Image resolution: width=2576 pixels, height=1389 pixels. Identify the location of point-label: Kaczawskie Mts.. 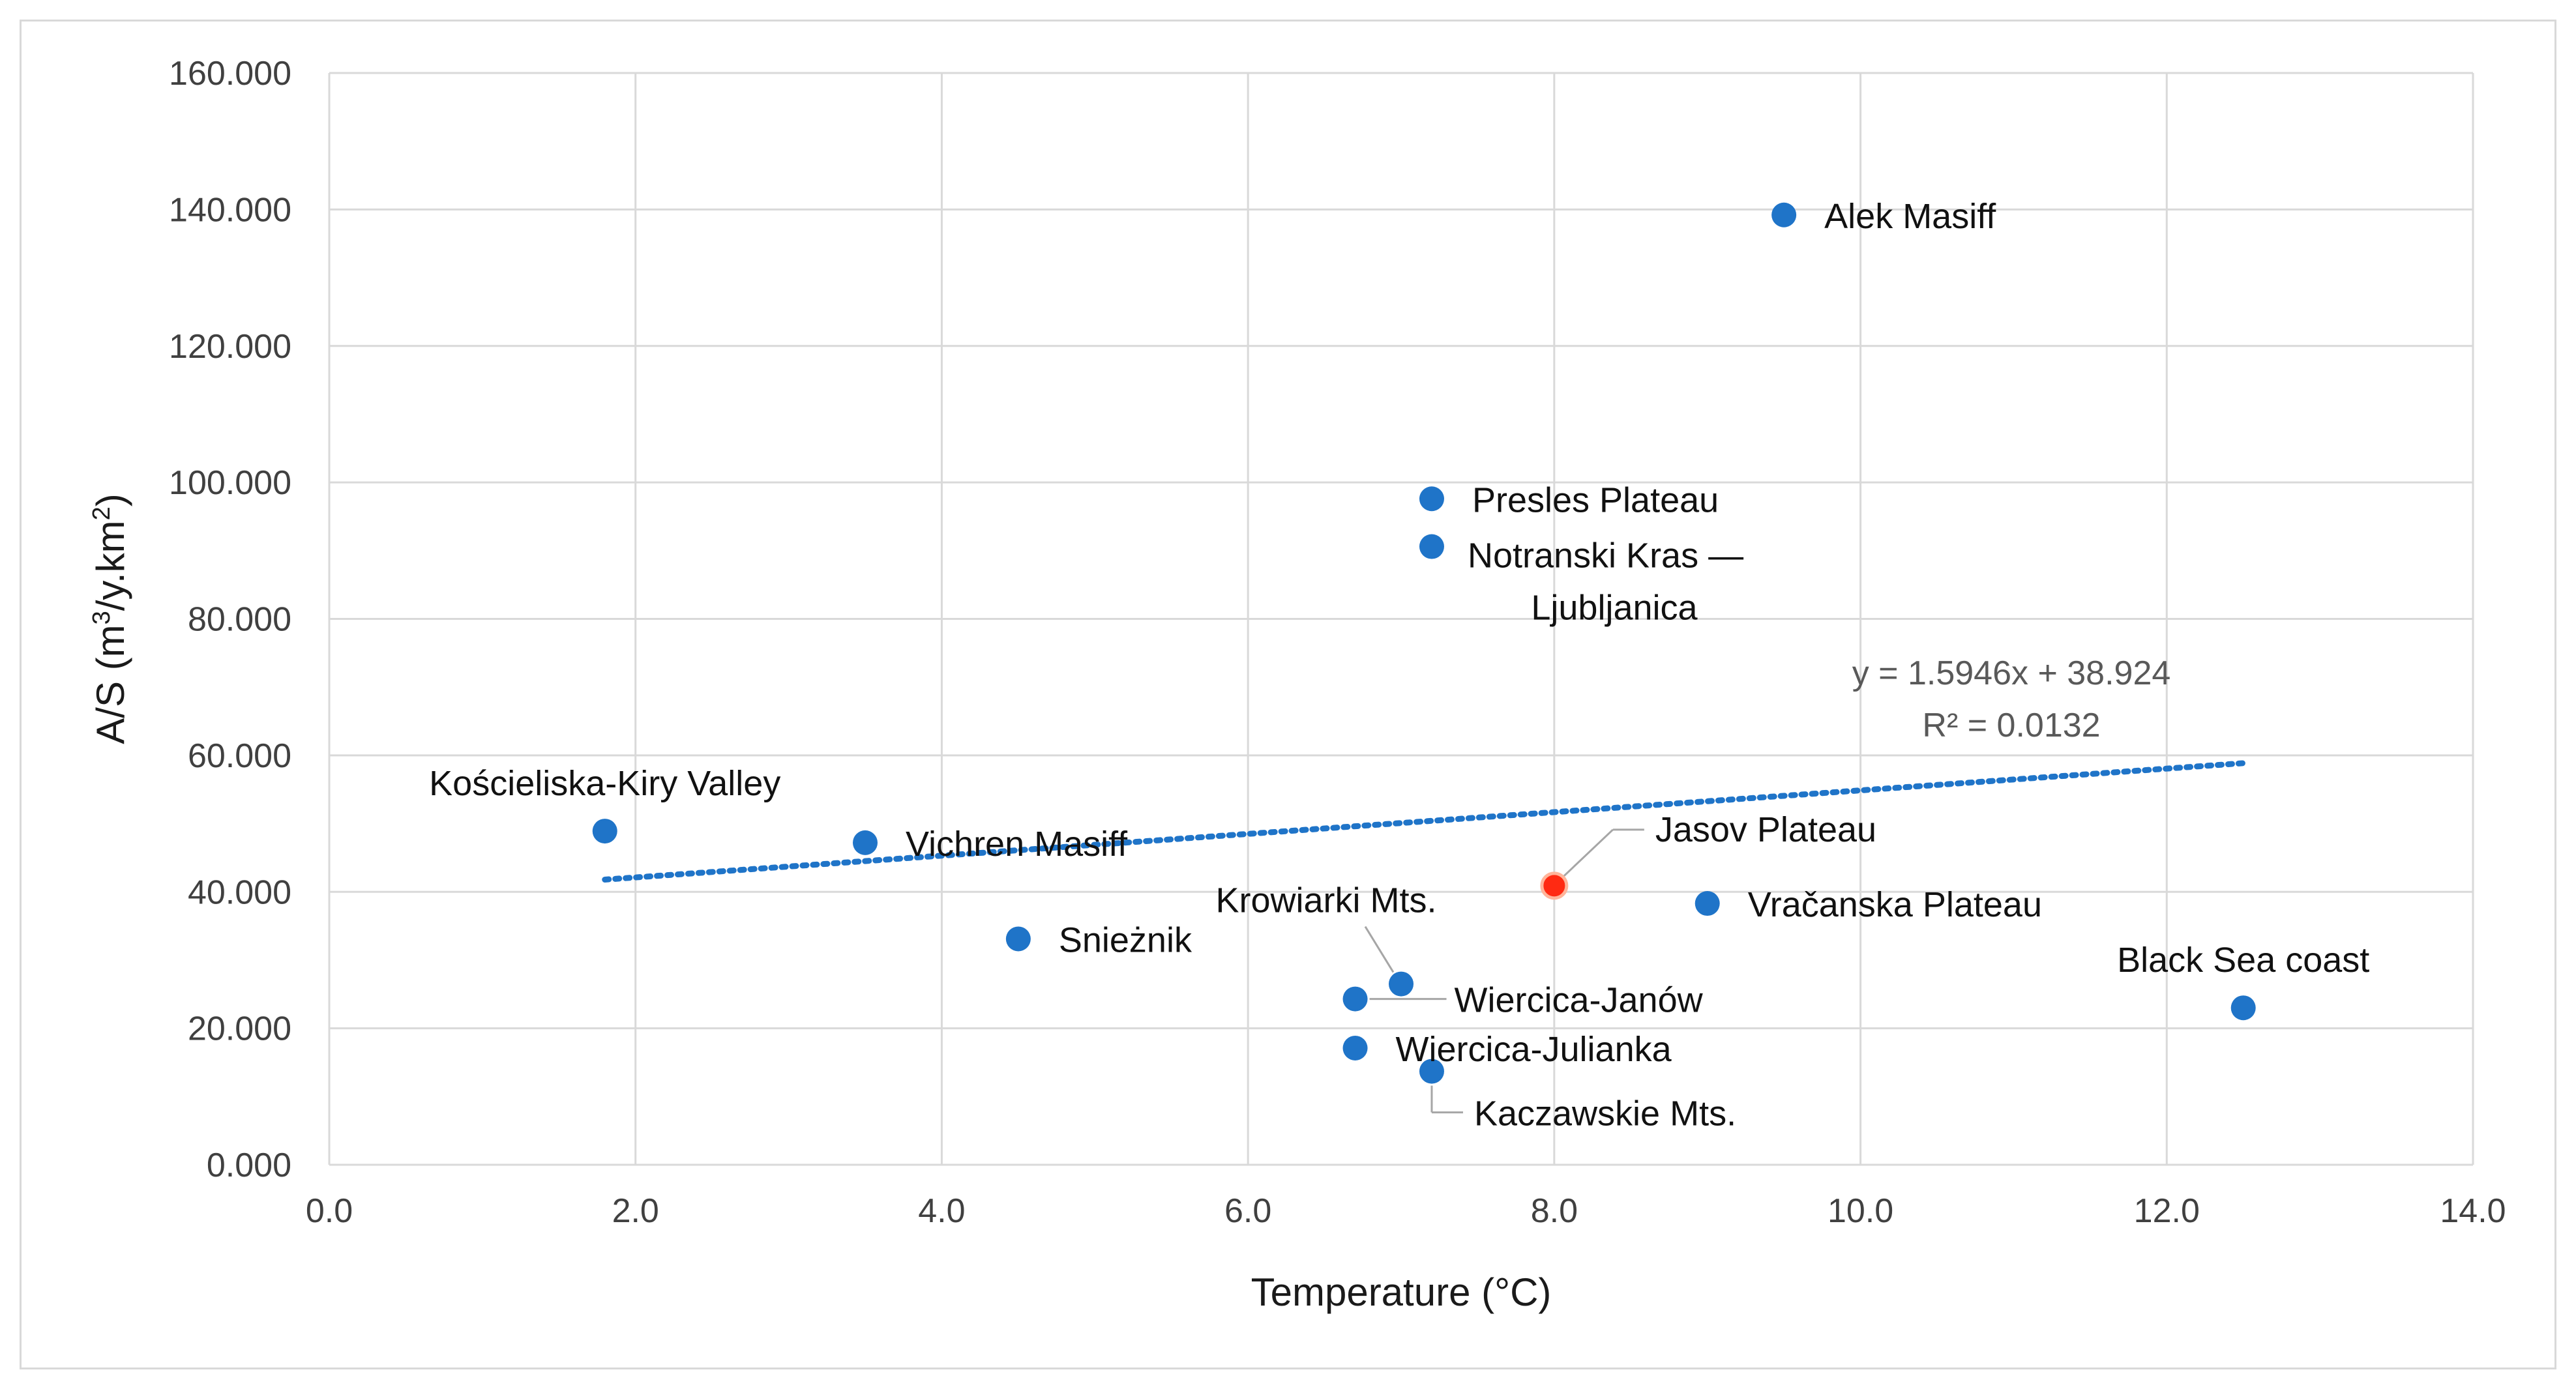
(1605, 1113).